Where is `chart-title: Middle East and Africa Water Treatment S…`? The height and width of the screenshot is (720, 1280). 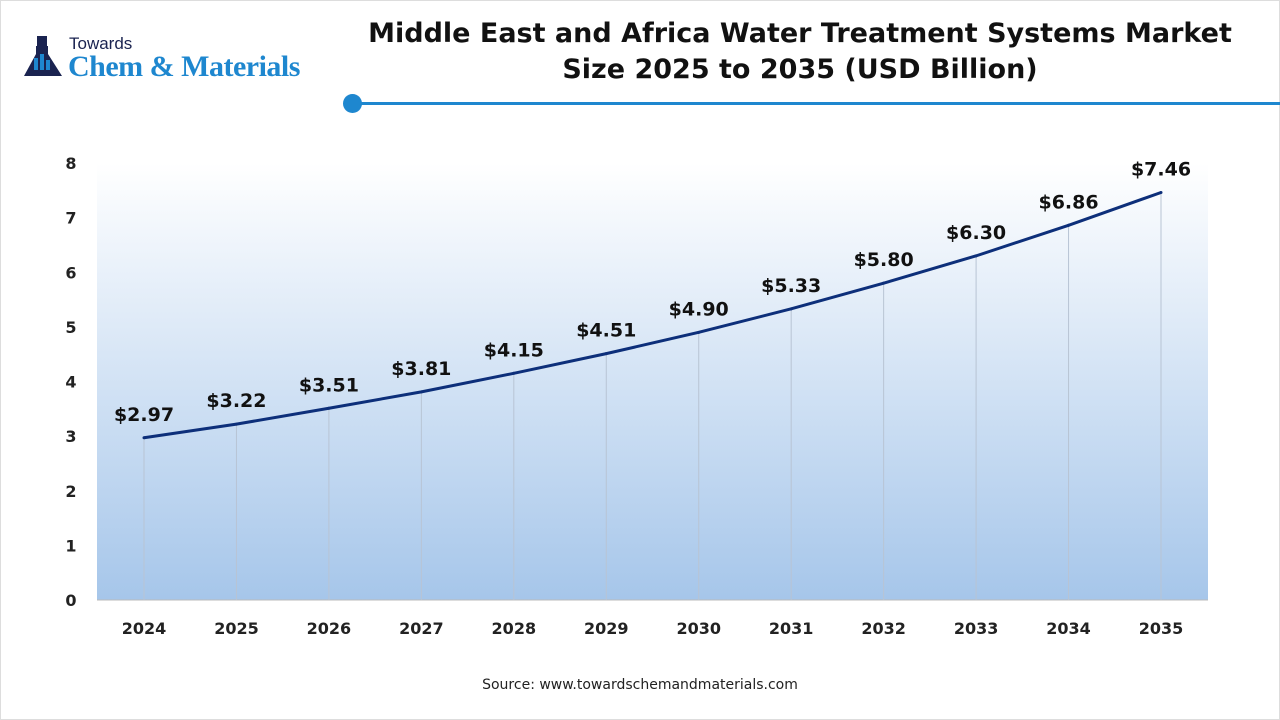 chart-title: Middle East and Africa Water Treatment S… is located at coordinates (800, 51).